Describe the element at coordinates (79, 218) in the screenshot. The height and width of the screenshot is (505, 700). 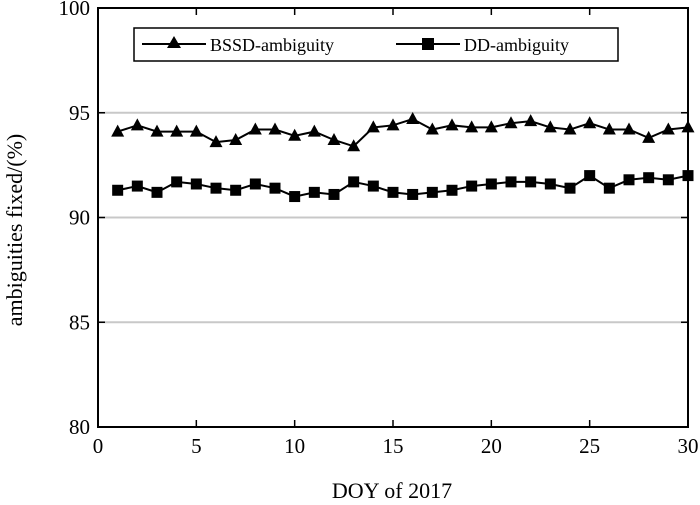
I see `y-tick-label: 90` at that location.